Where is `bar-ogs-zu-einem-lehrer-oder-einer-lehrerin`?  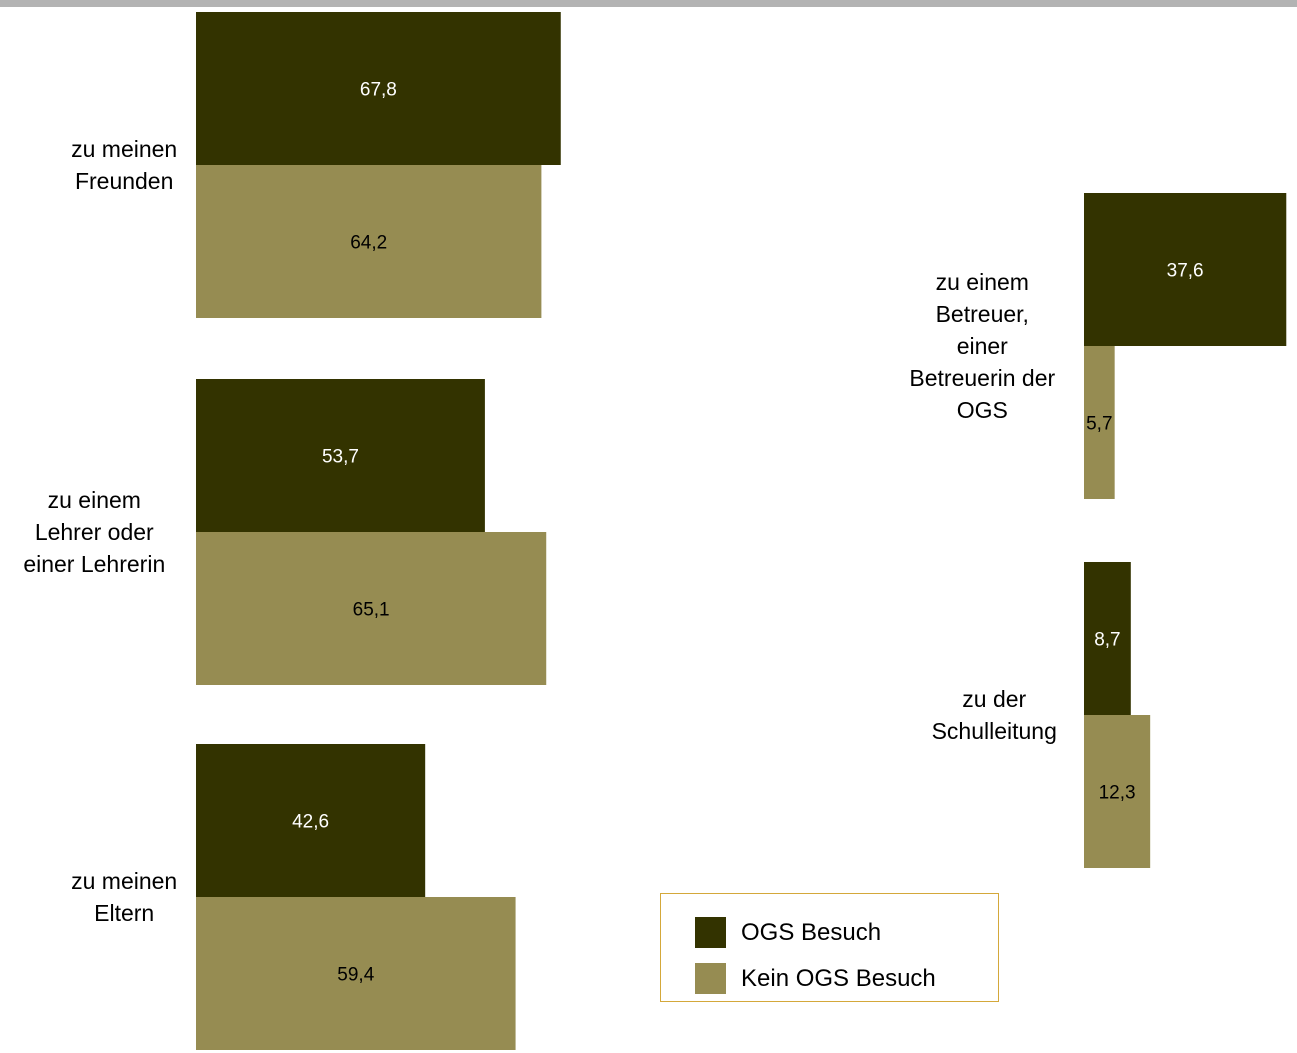 bar-ogs-zu-einem-lehrer-oder-einer-lehrerin is located at coordinates (340, 455).